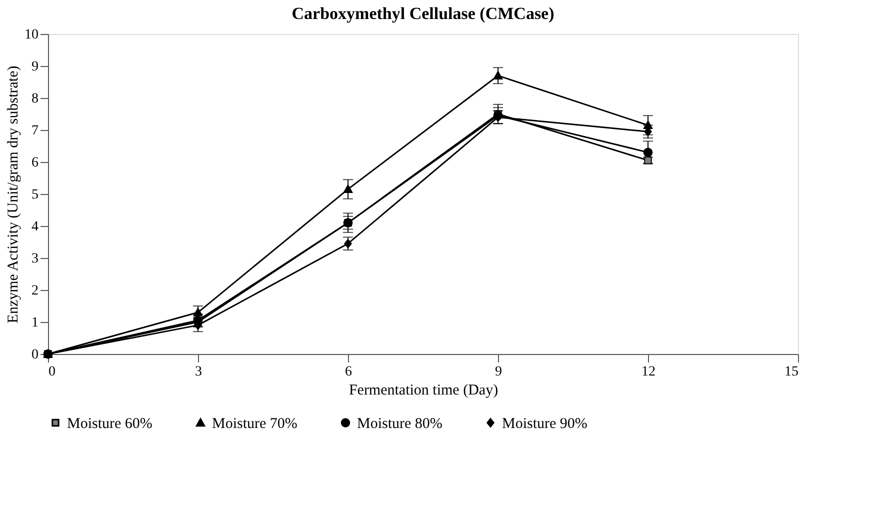  I want to click on y-tick-label: 7, so click(35, 131).